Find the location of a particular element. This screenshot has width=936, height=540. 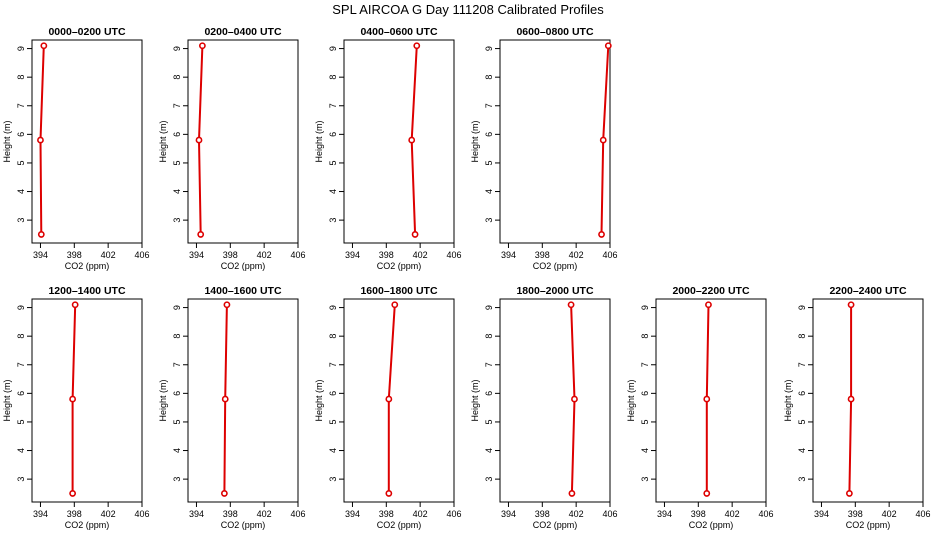

panel-title: 1600–1800 UTC is located at coordinates (398, 291).